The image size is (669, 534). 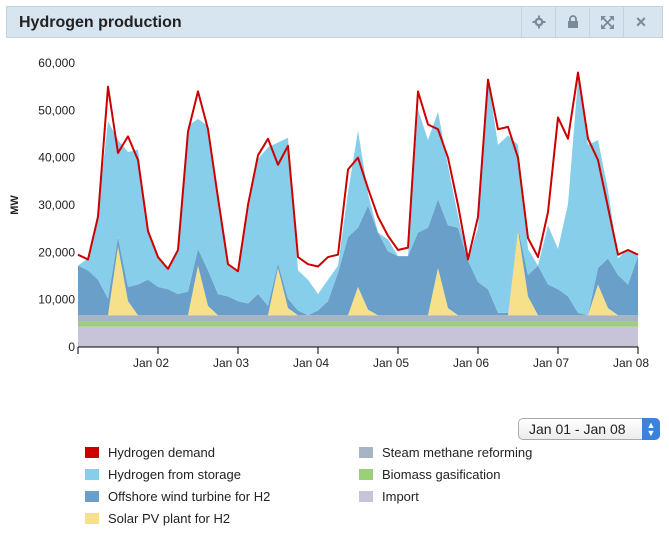 I want to click on x-tick-label: Jan 03, so click(x=231, y=363).